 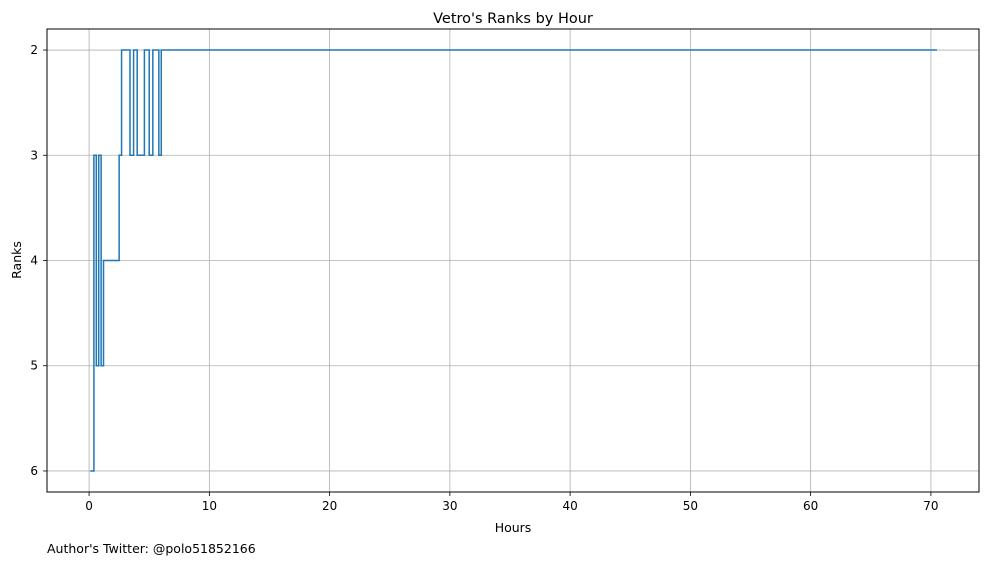 I want to click on x-tick-label: 10, so click(x=209, y=506).